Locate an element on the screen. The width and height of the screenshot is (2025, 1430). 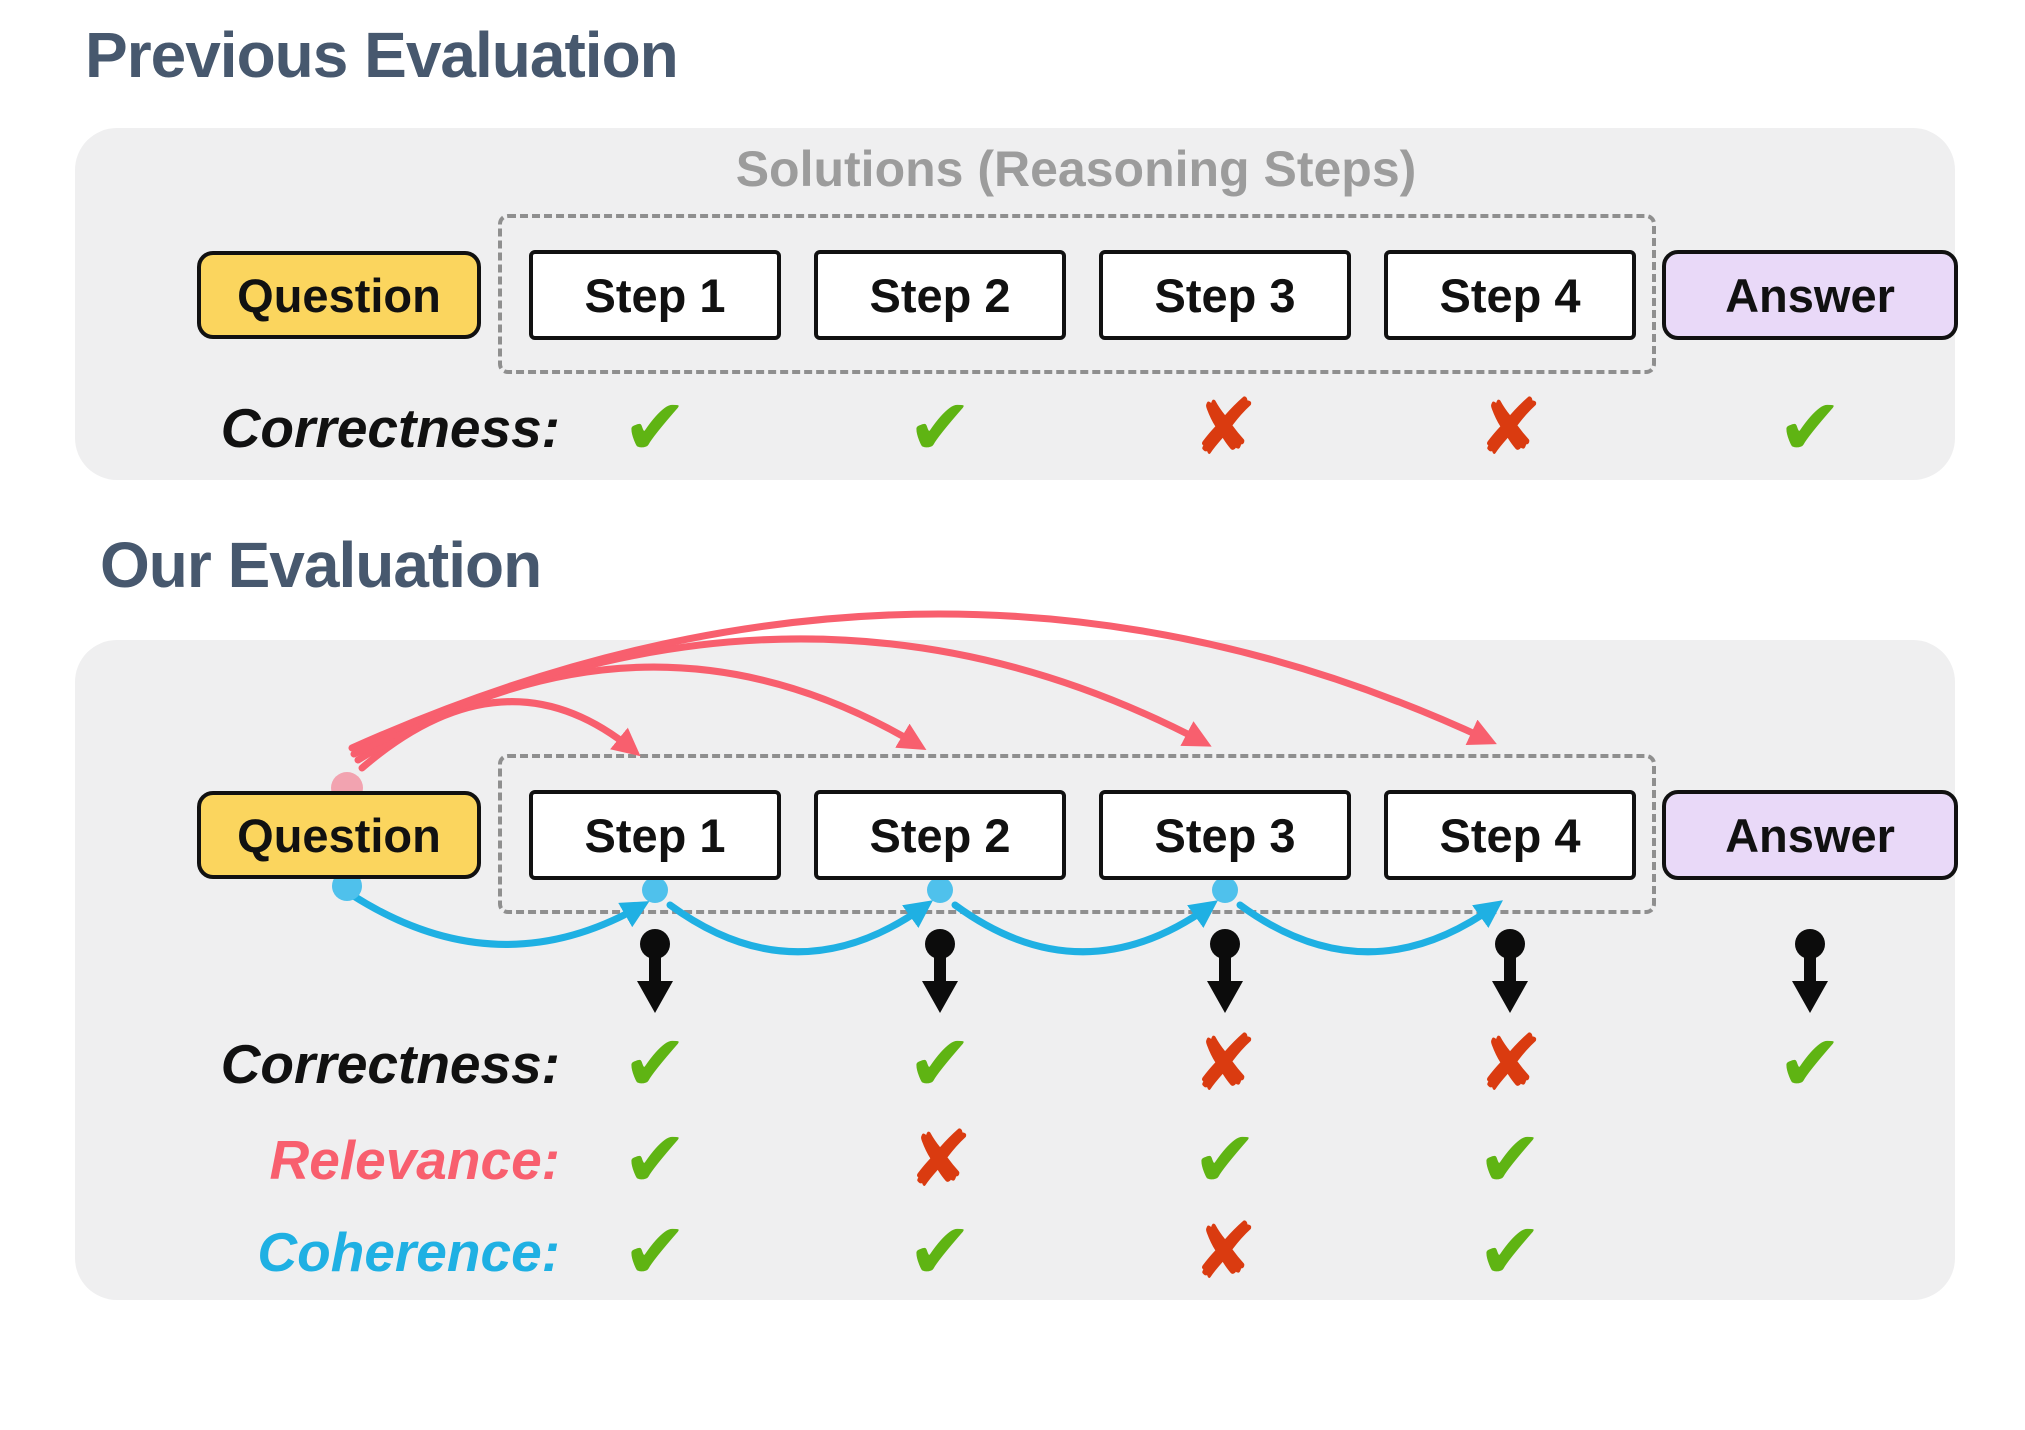
coherence-mark-step2: ✔ is located at coordinates (940, 1252).